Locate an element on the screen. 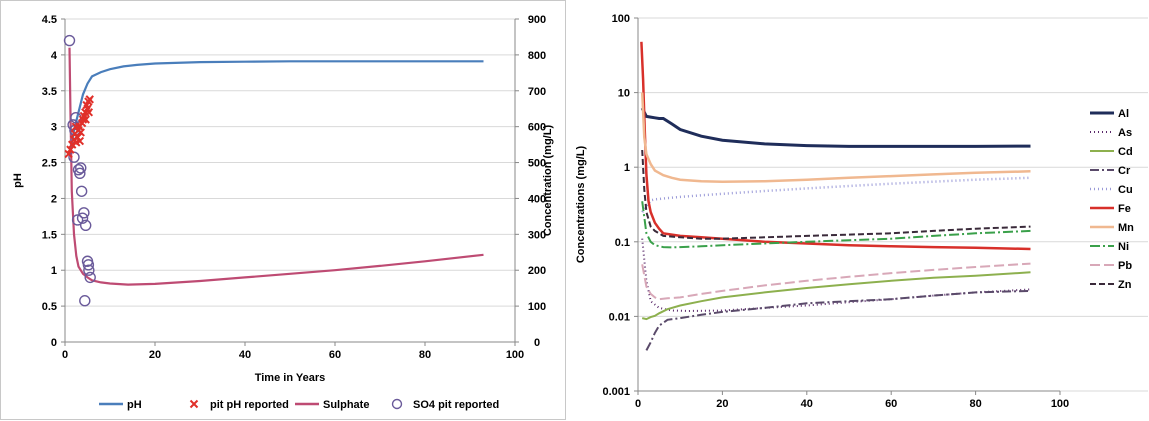 Image resolution: width=1149 pixels, height=421 pixels. y-tick-label: 1.5 is located at coordinates (49, 235).